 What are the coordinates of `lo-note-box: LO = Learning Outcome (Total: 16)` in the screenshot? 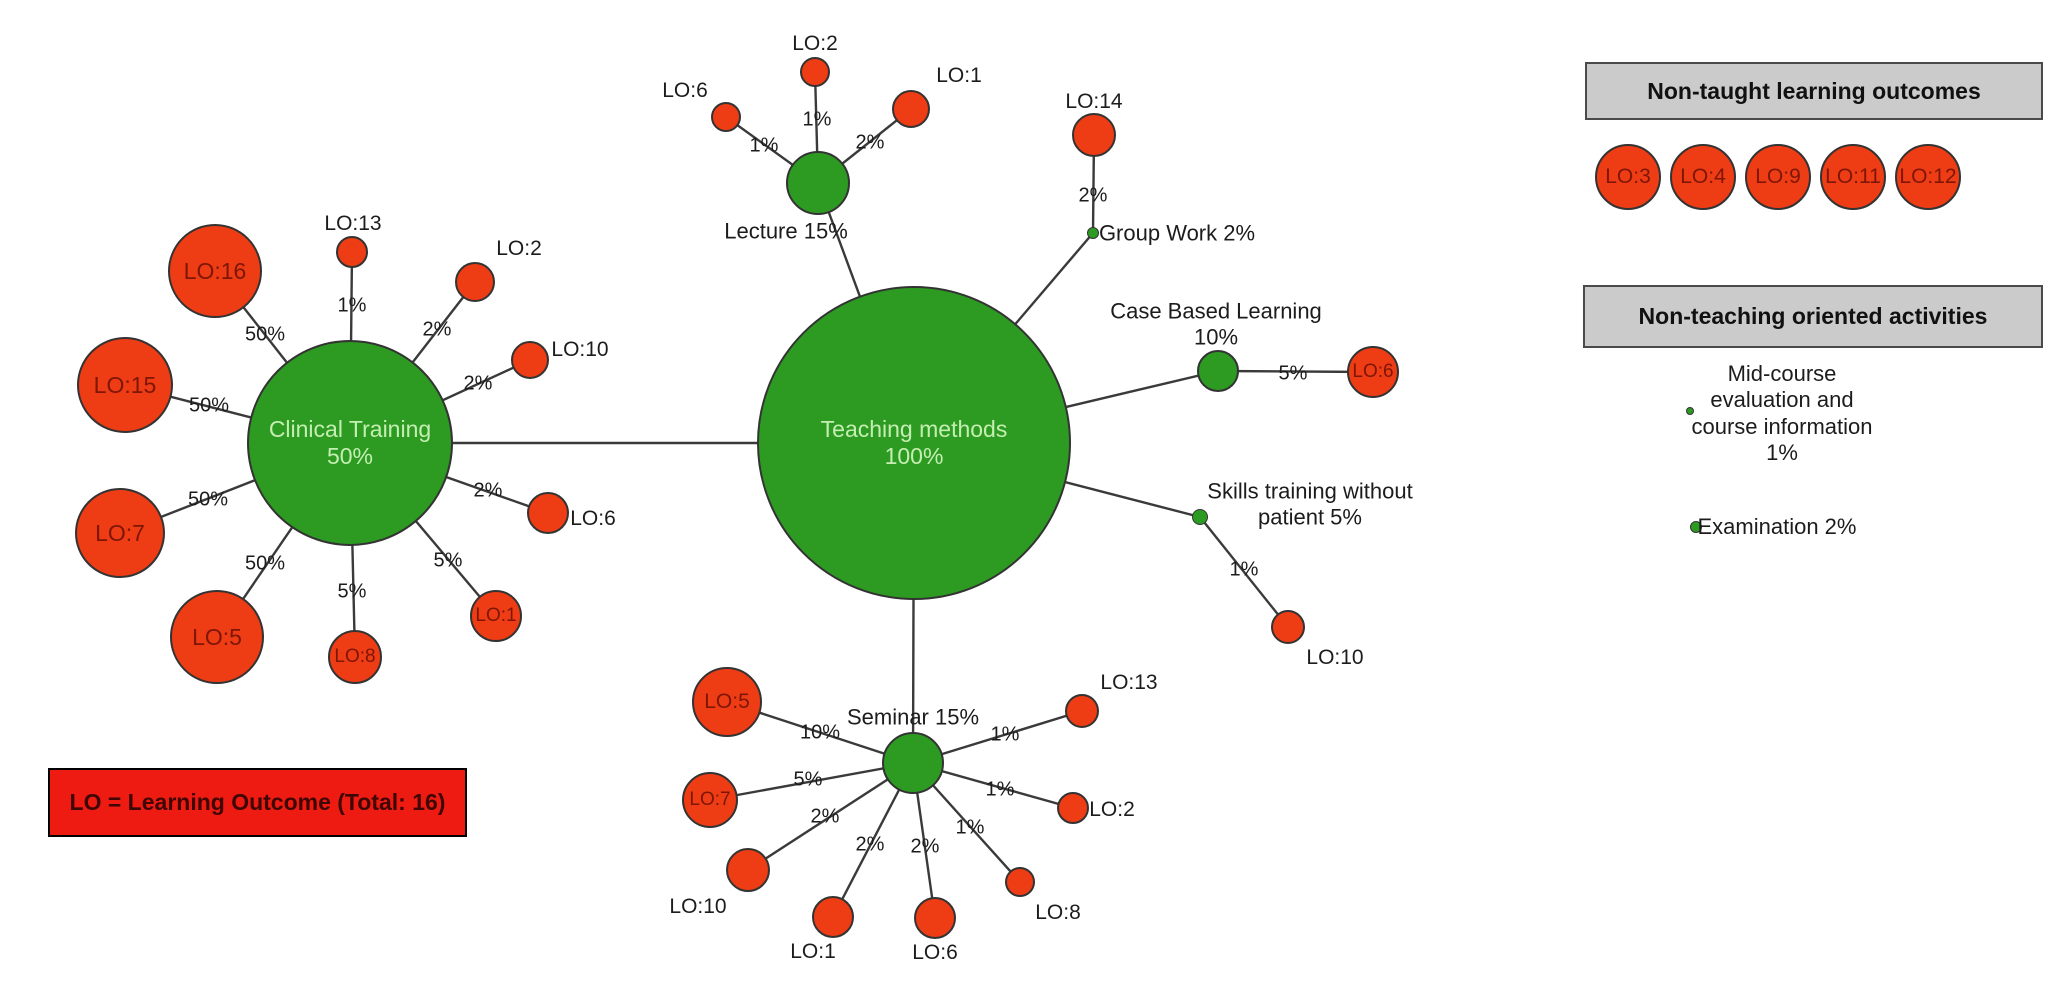 It's located at (257, 802).